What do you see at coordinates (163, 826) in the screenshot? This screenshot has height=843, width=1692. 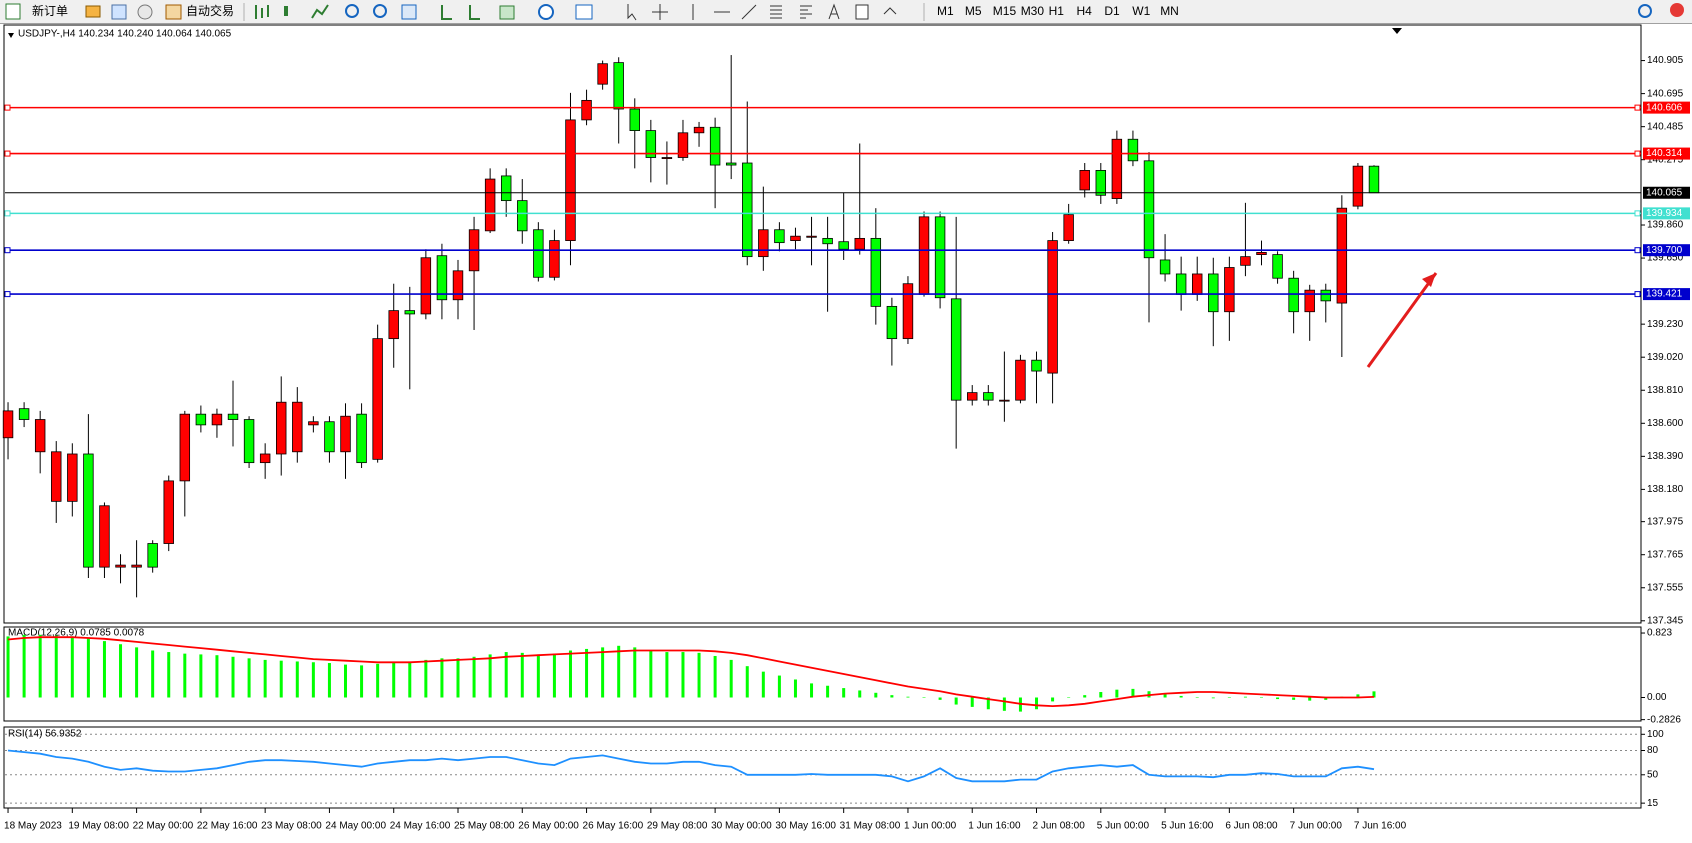 I see `x-tick-label: 22 May 00:00` at bounding box center [163, 826].